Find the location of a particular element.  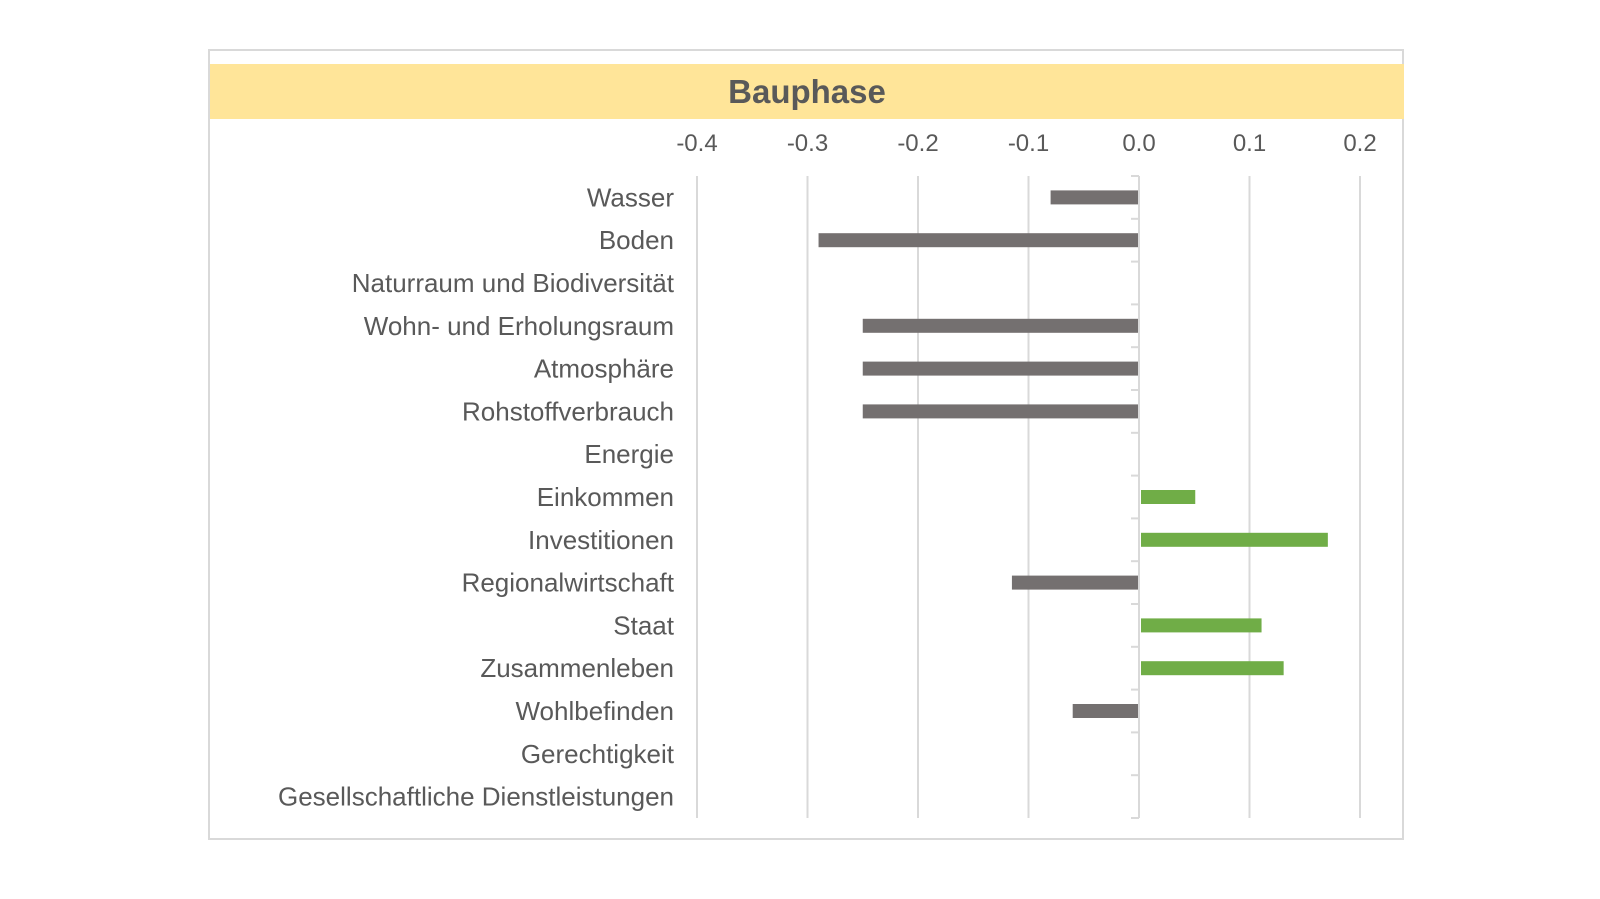

category-label: Wohn- und Erholungsraum is located at coordinates (519, 326).